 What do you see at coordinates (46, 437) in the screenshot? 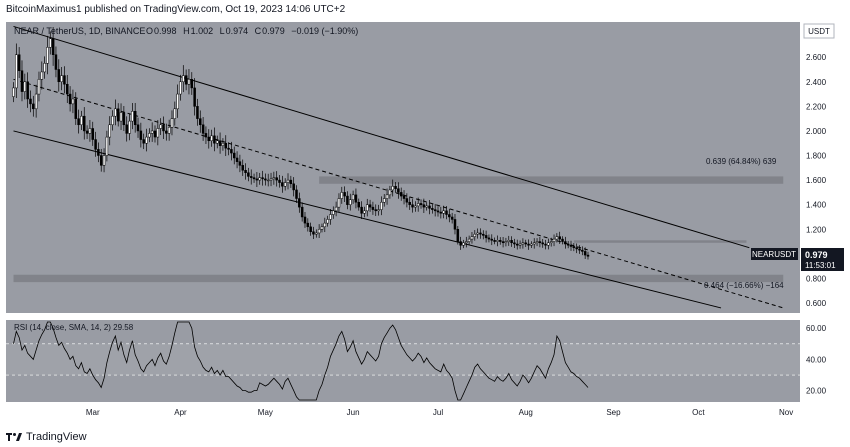
I see `footer: TradingView` at bounding box center [46, 437].